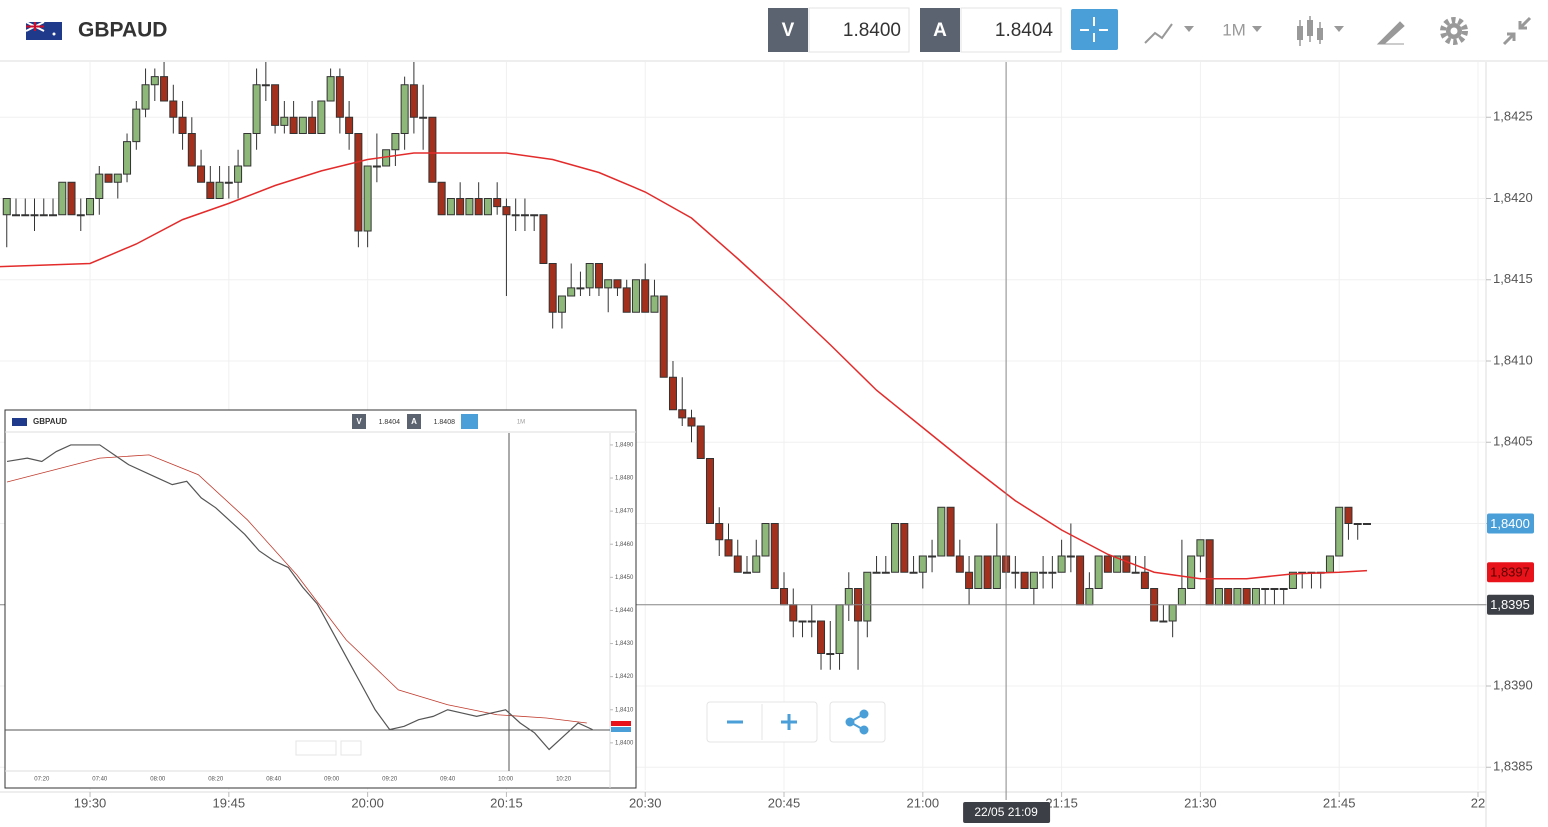 Image resolution: width=1548 pixels, height=827 pixels. Describe the element at coordinates (359, 421) in the screenshot. I see `inset-bid-label: V` at that location.